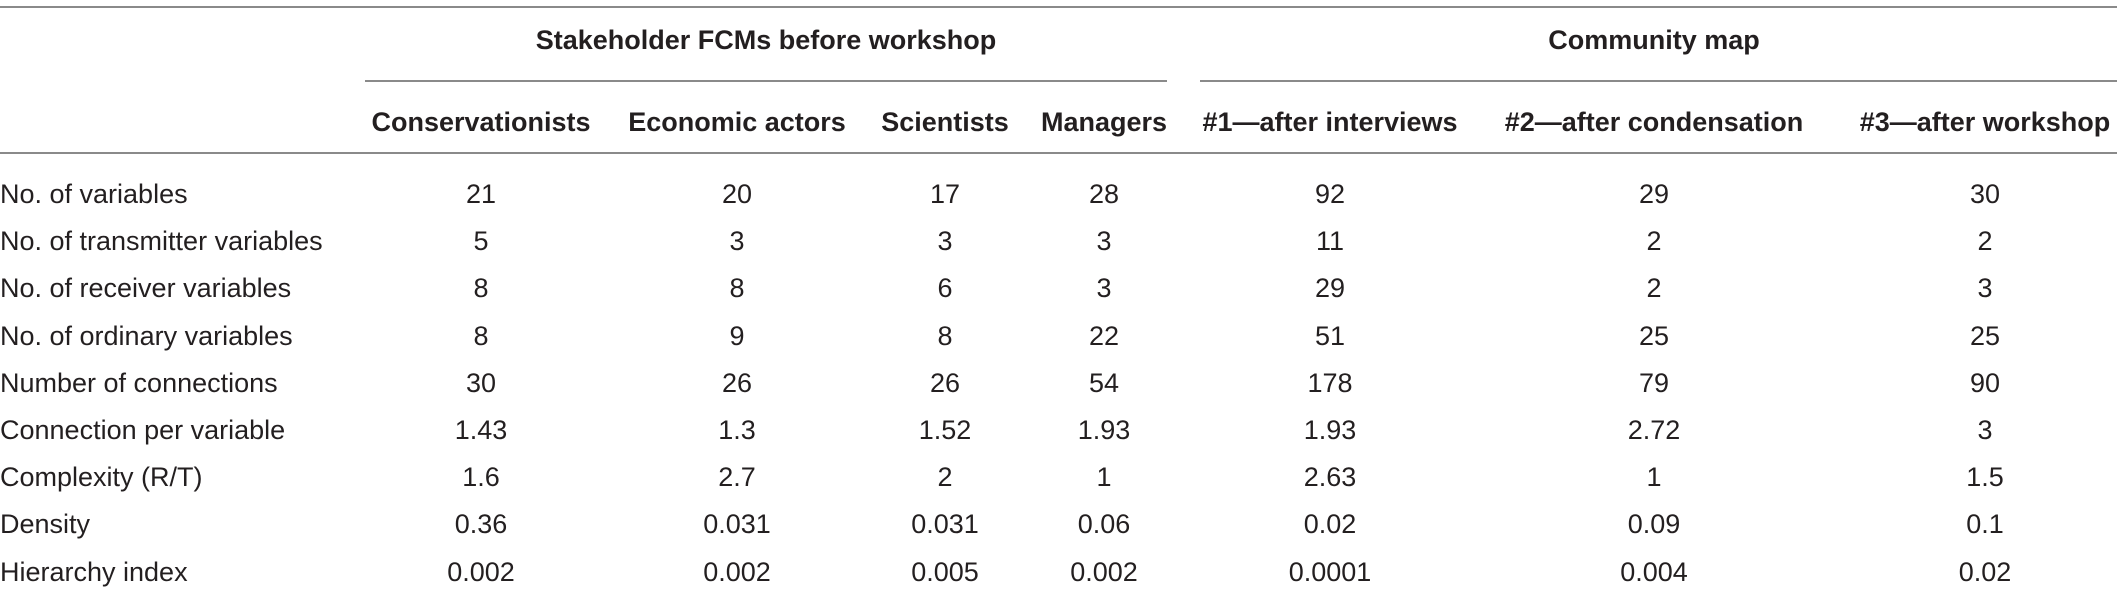 This screenshot has height=594, width=2117. Describe the element at coordinates (945, 430) in the screenshot. I see `table-cell: 1.52` at that location.